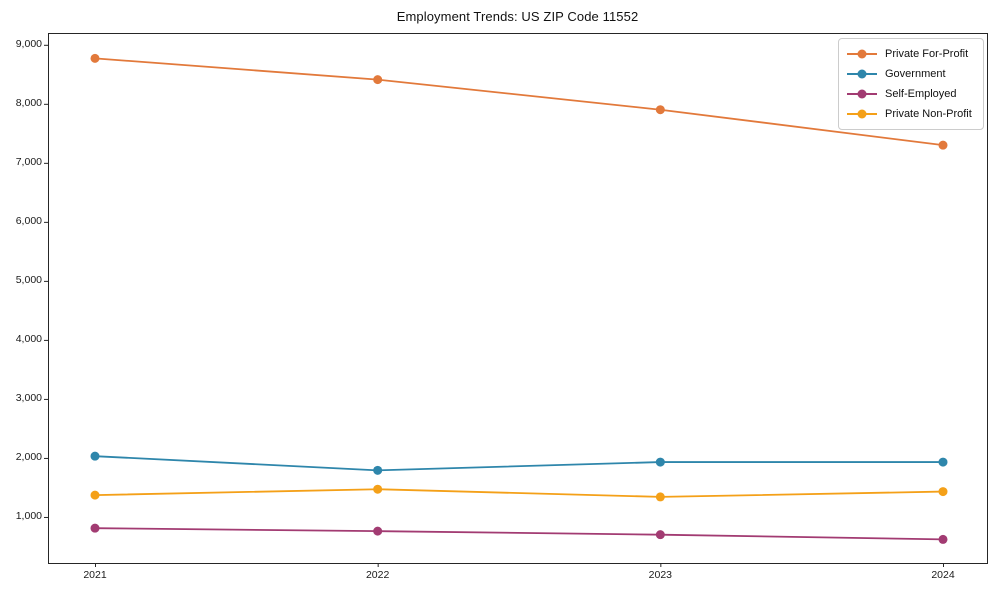 Image resolution: width=1000 pixels, height=600 pixels. I want to click on y-tick-label: 4,000, so click(28, 339).